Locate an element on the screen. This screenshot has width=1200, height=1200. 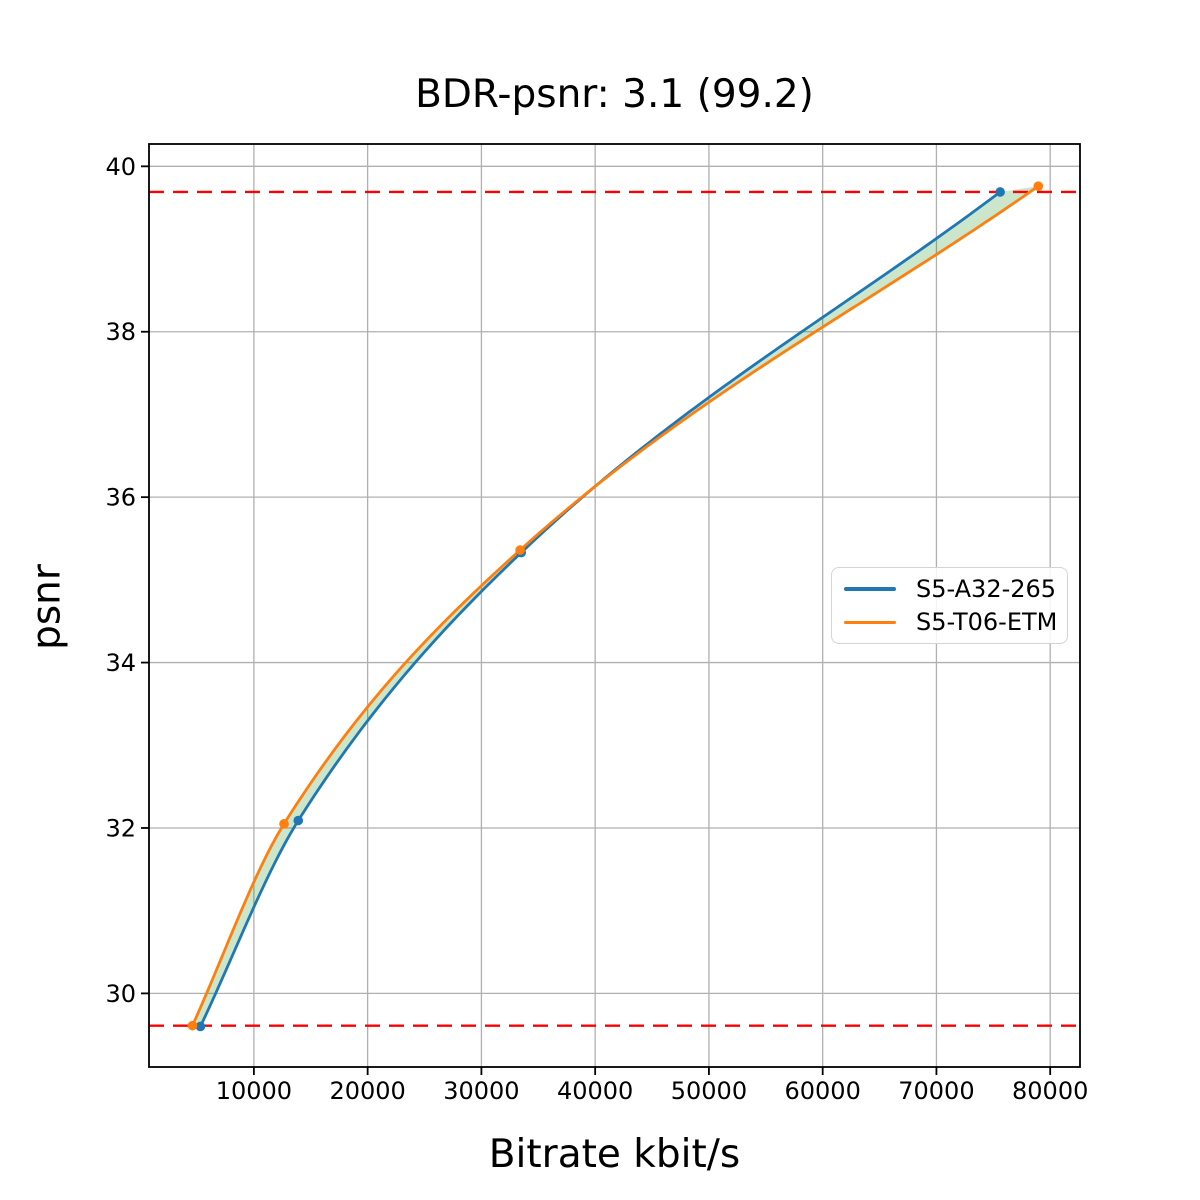
y-tick-label: 38 is located at coordinates (120, 332).